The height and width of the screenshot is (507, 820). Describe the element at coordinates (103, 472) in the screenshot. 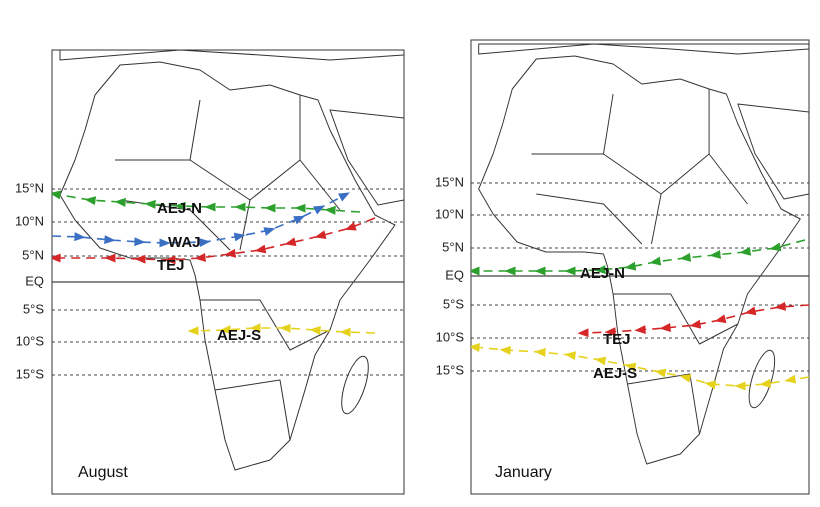

I see `month-label: August` at that location.